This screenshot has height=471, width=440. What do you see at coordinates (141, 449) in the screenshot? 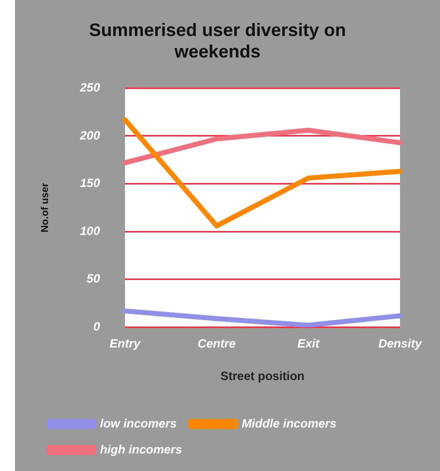
I see `legend-label: high incomers` at bounding box center [141, 449].